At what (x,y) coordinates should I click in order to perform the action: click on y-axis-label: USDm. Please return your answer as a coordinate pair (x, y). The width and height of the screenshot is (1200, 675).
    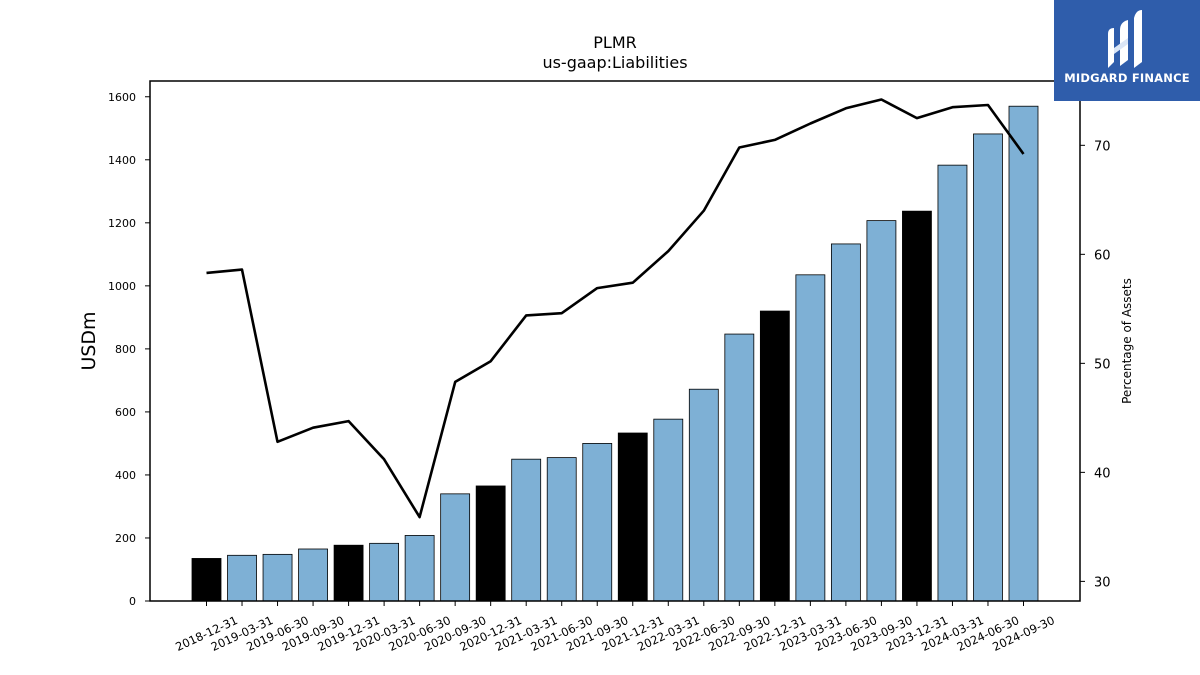
    Looking at the image, I should click on (89, 340).